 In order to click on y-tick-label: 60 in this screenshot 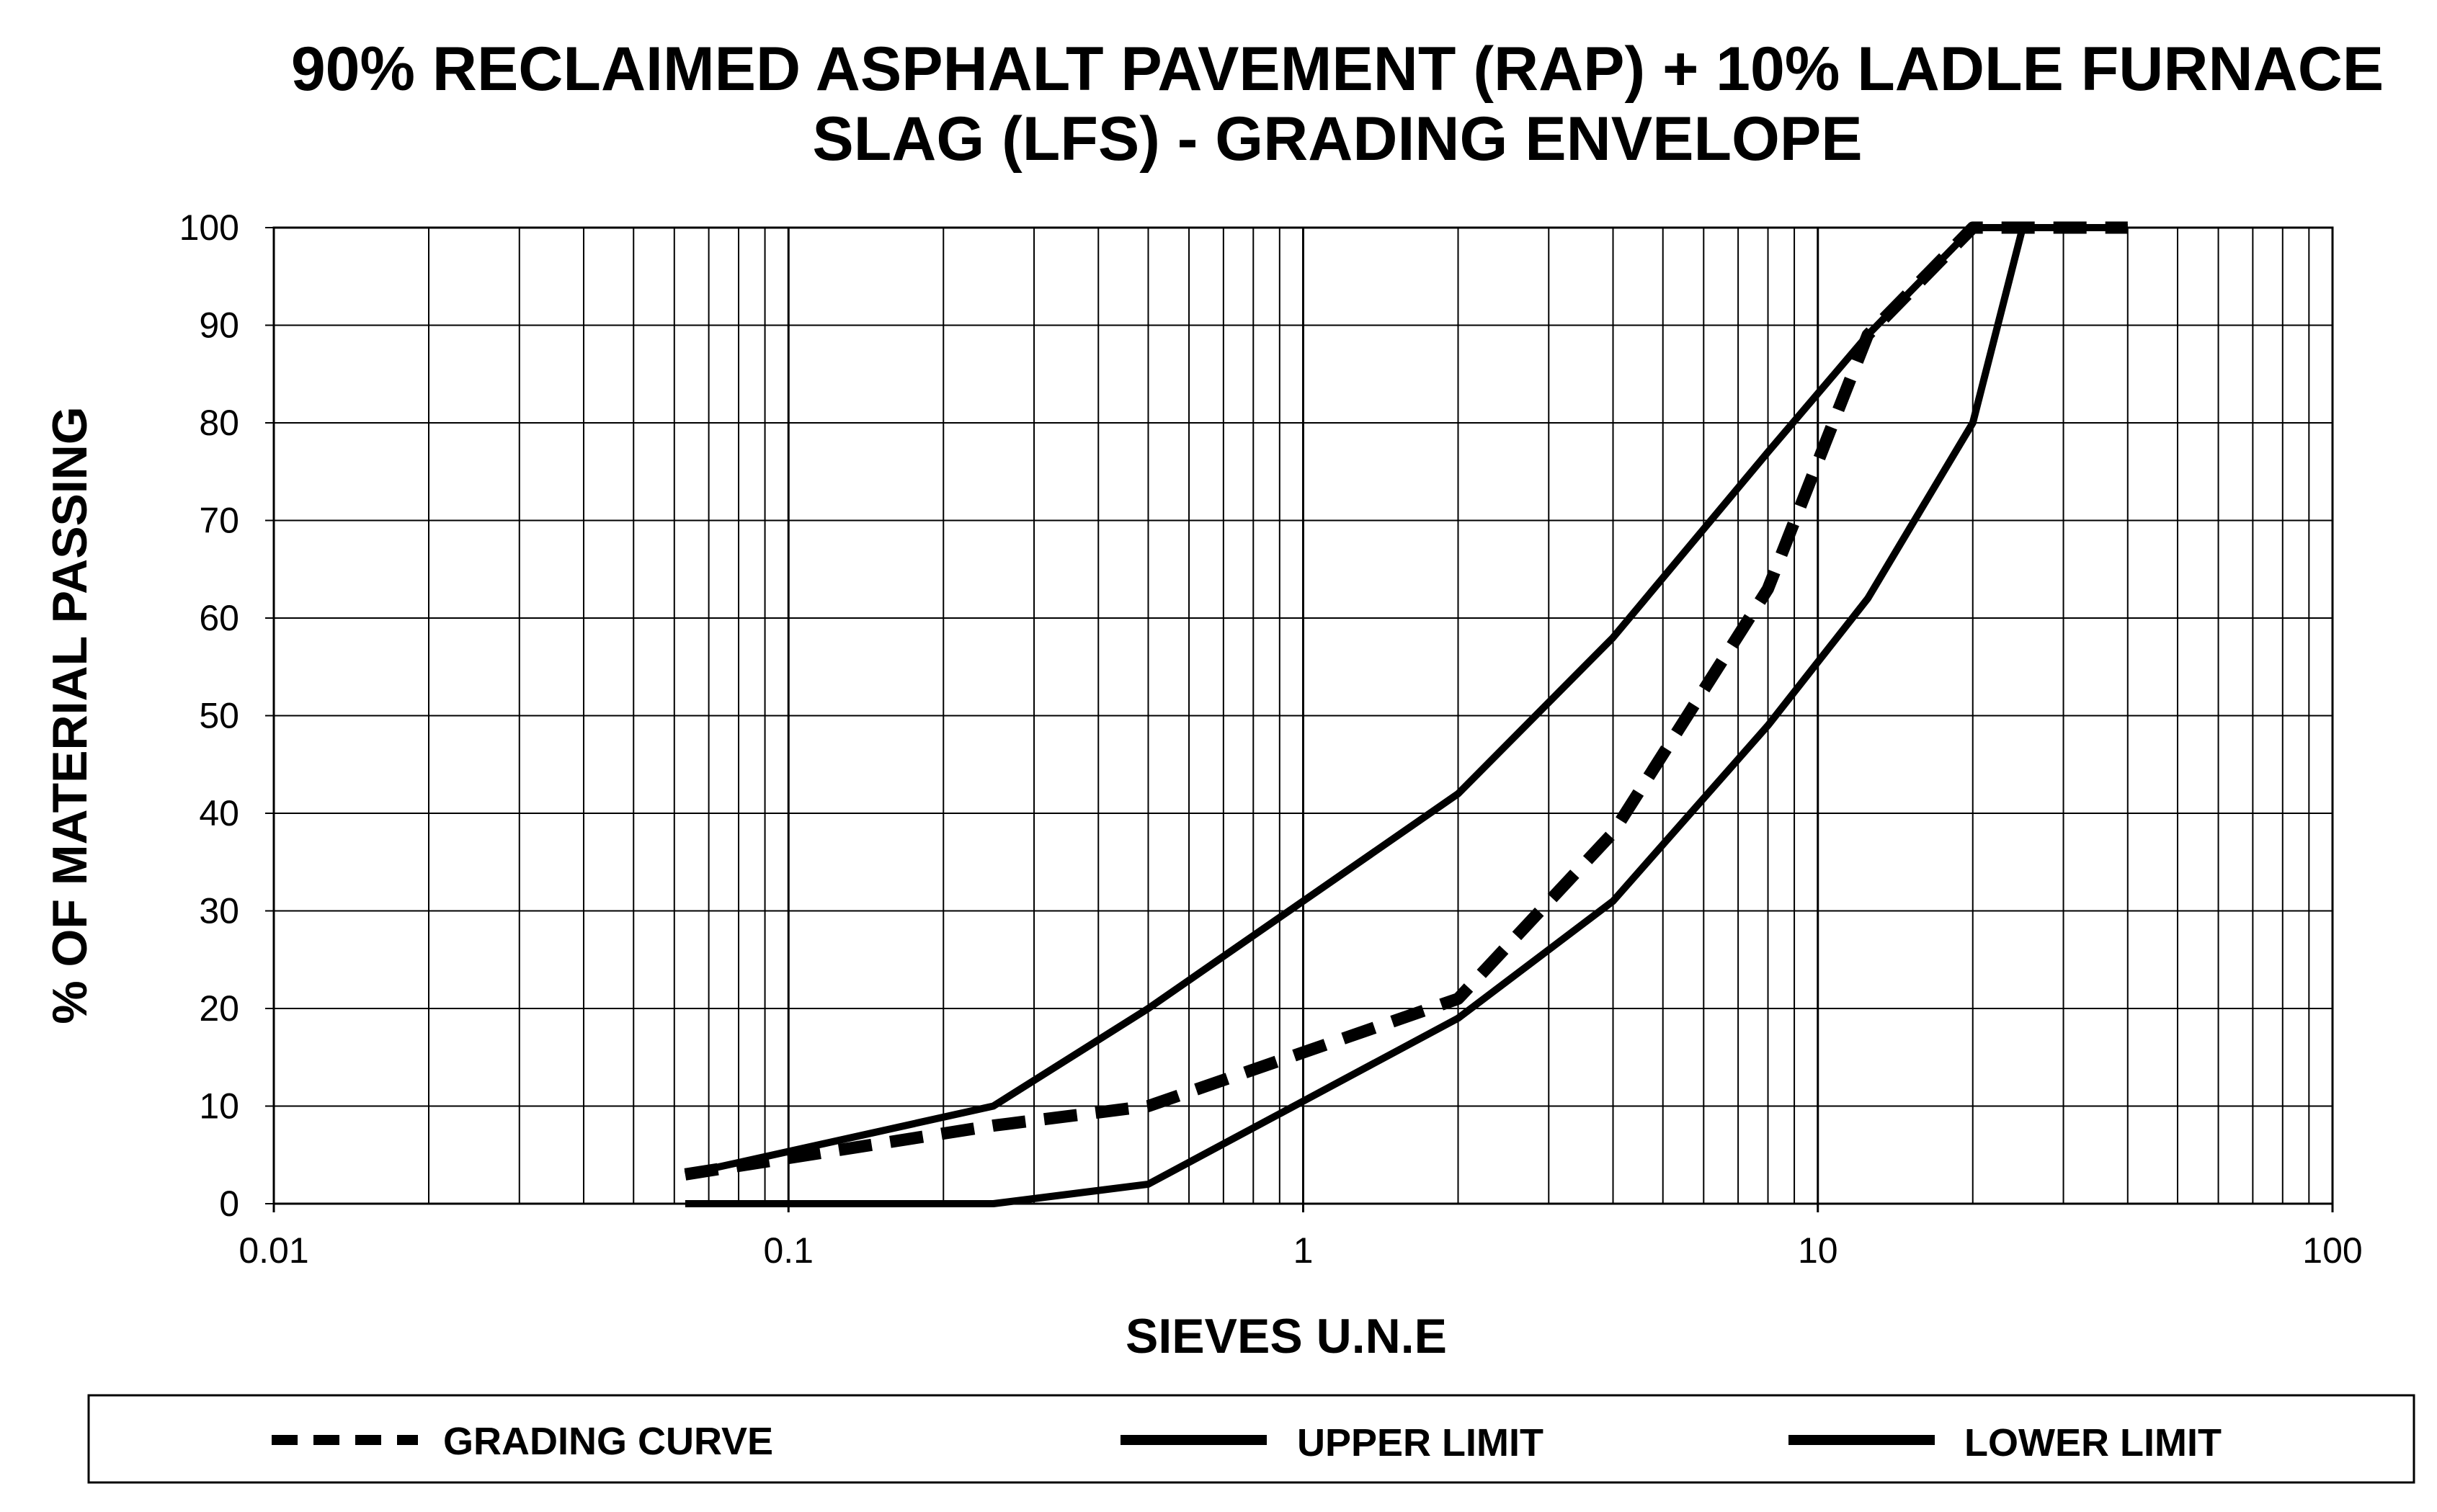, I will do `click(219, 618)`.